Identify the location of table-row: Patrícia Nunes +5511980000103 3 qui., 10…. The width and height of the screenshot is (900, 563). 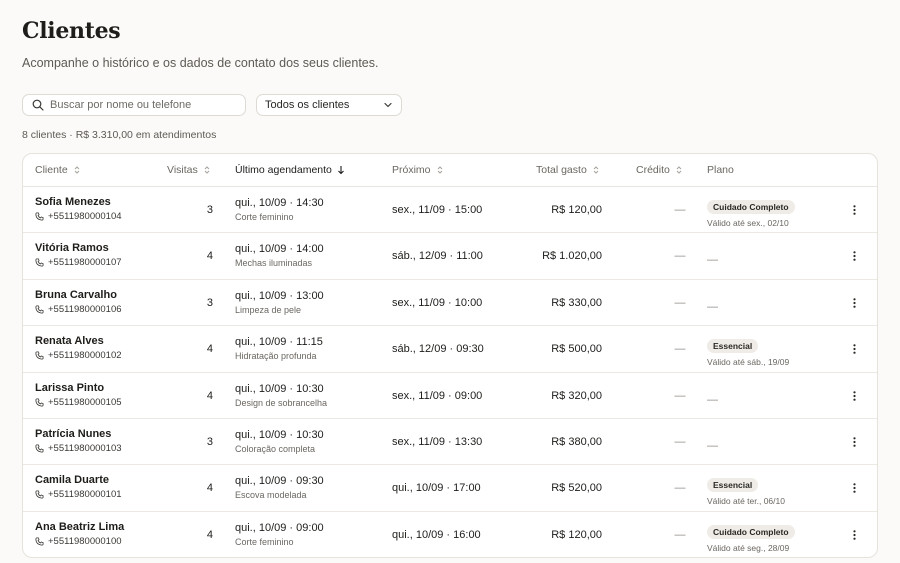
(450, 442).